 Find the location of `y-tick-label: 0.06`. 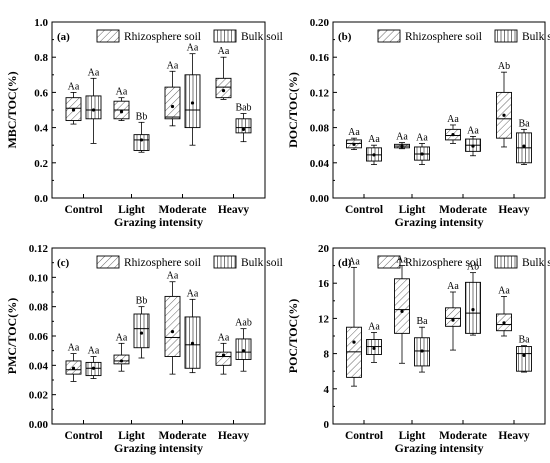

y-tick-label: 0.06 is located at coordinates (39, 337).